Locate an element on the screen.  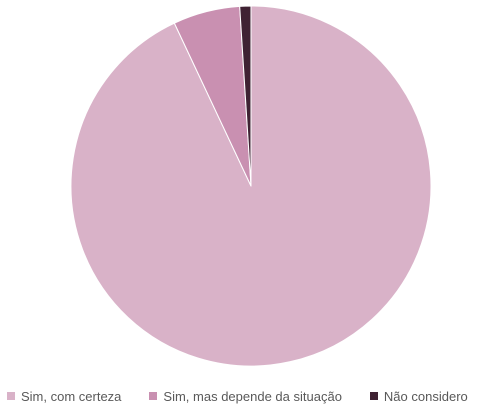
legend-item-sim-mas-depende: Sim, mas depende da situação is located at coordinates (245, 396).